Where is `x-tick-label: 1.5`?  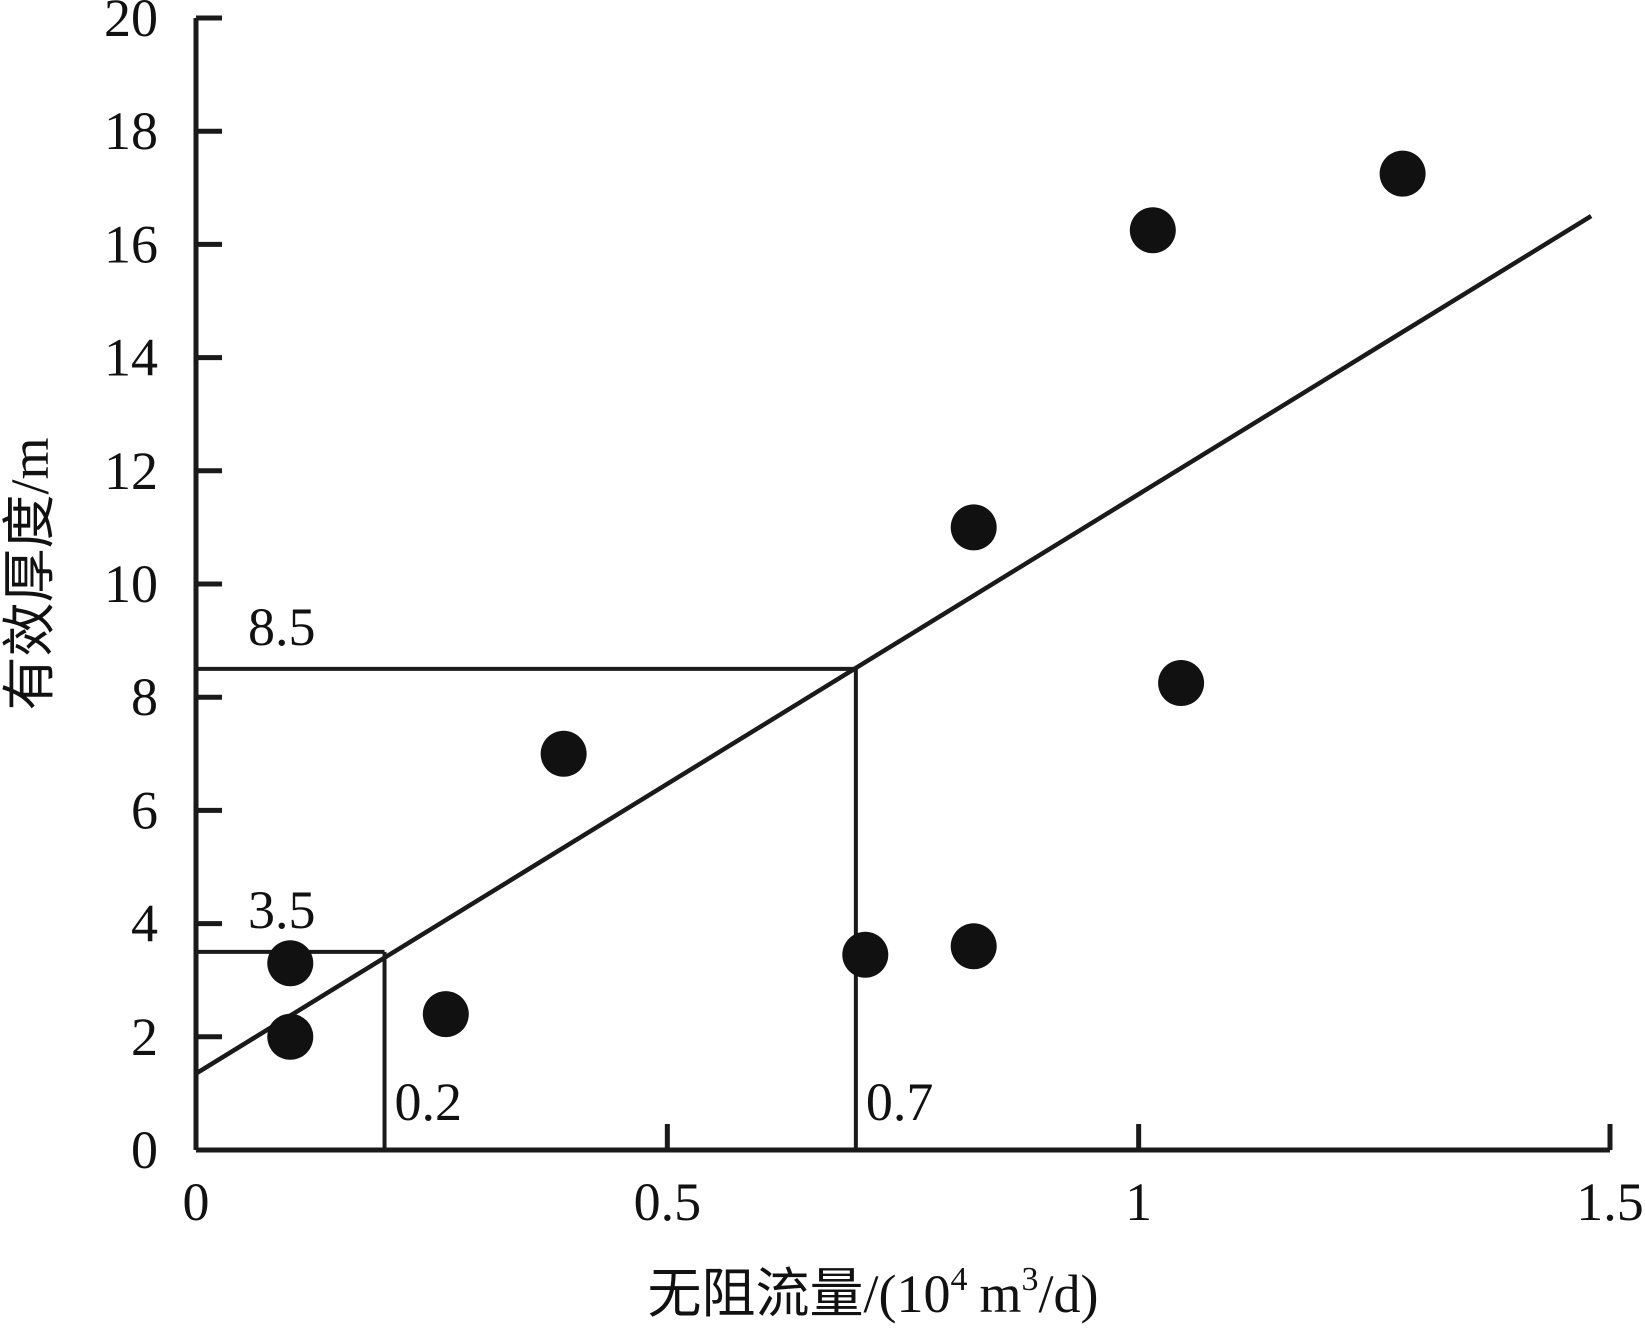
x-tick-label: 1.5 is located at coordinates (1610, 1202).